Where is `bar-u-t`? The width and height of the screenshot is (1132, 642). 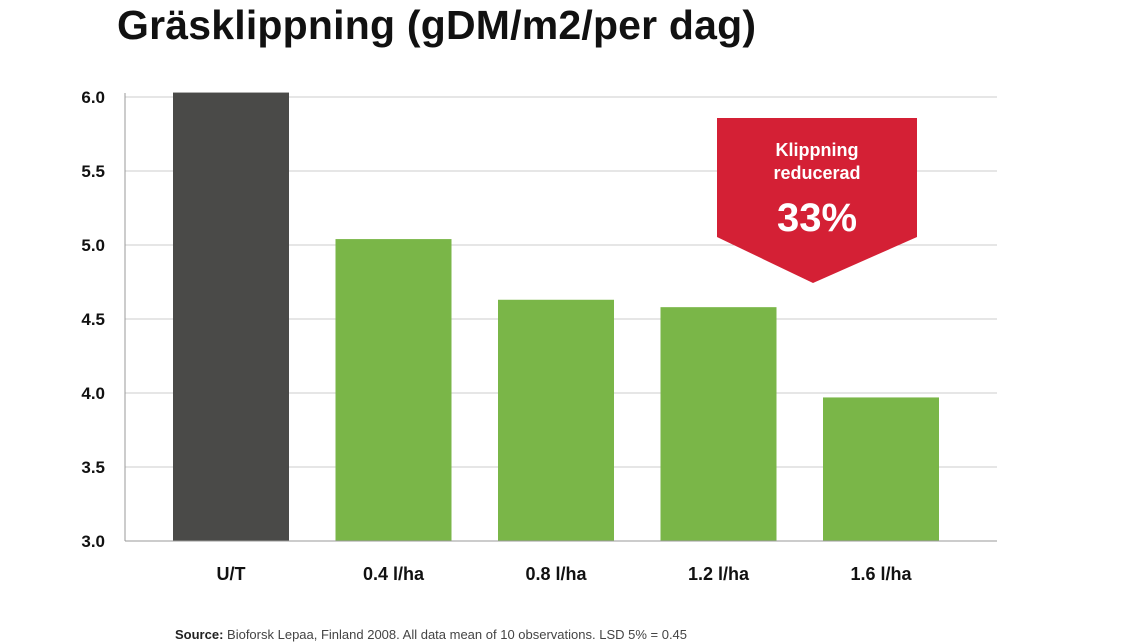
bar-u-t is located at coordinates (231, 316).